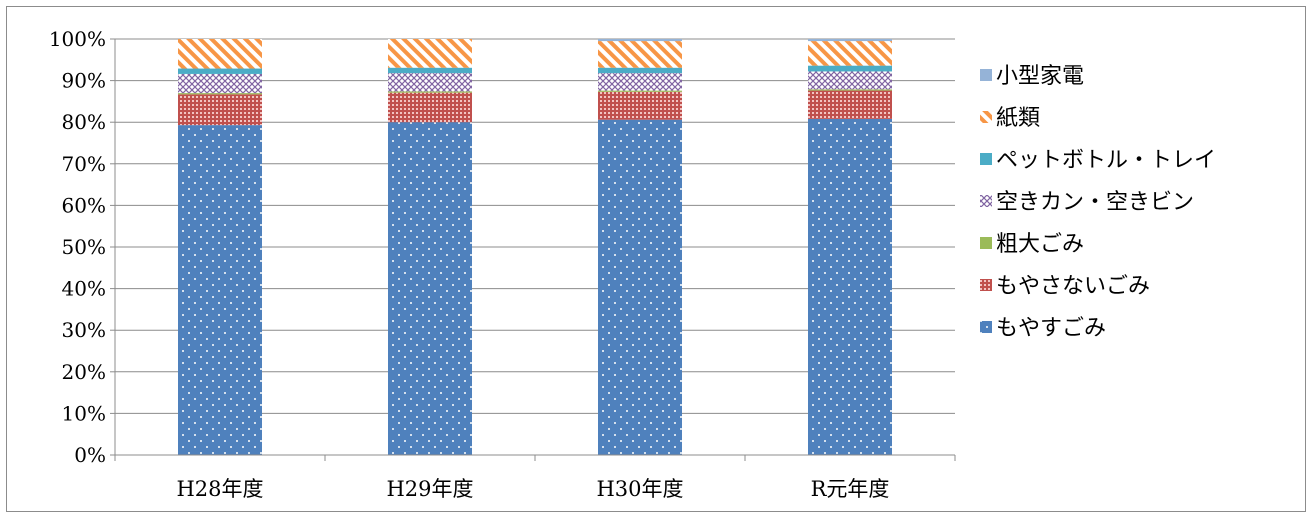  I want to click on x-tick-label: R元年度, so click(850, 489).